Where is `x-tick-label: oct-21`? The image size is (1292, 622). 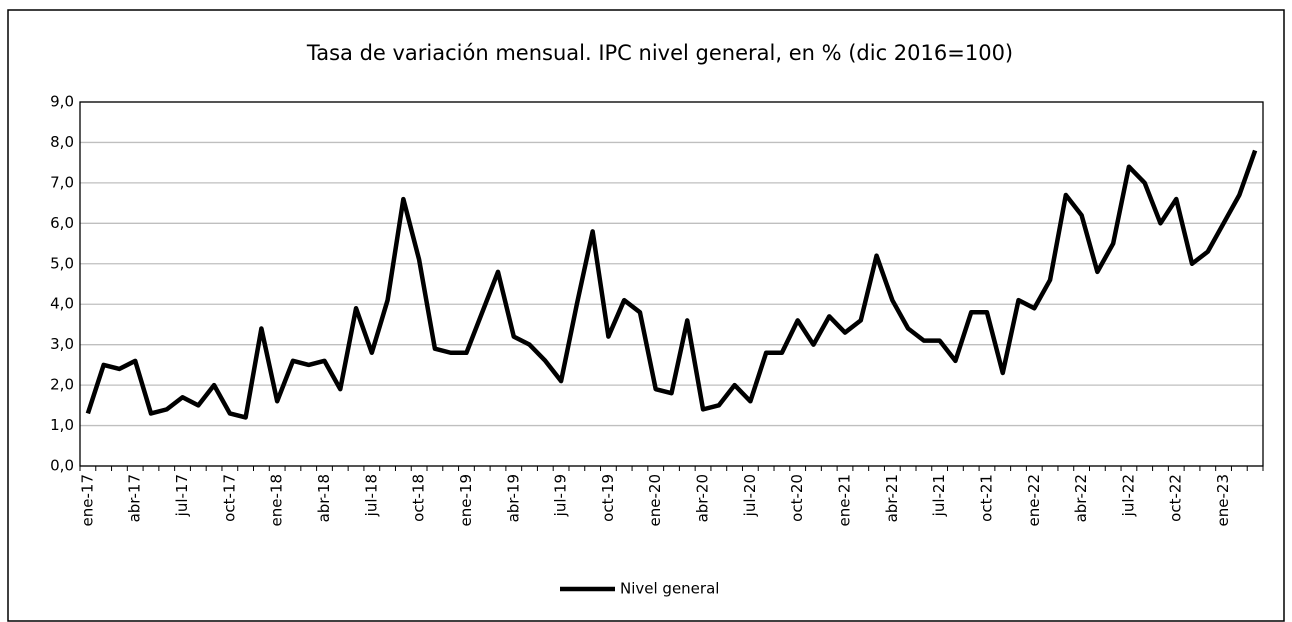 x-tick-label: oct-21 is located at coordinates (986, 498).